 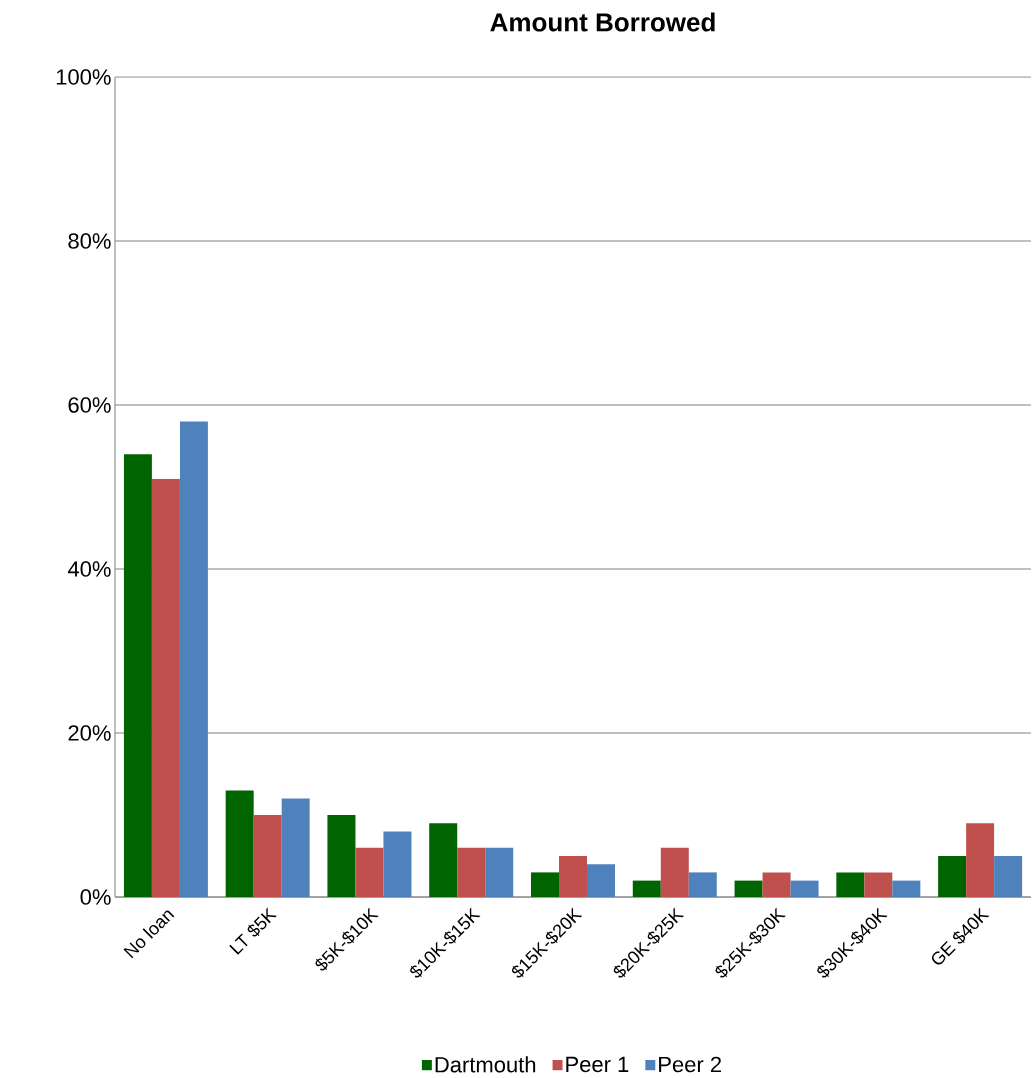 What do you see at coordinates (84, 77) in the screenshot?
I see `y-tick-label: 100%` at bounding box center [84, 77].